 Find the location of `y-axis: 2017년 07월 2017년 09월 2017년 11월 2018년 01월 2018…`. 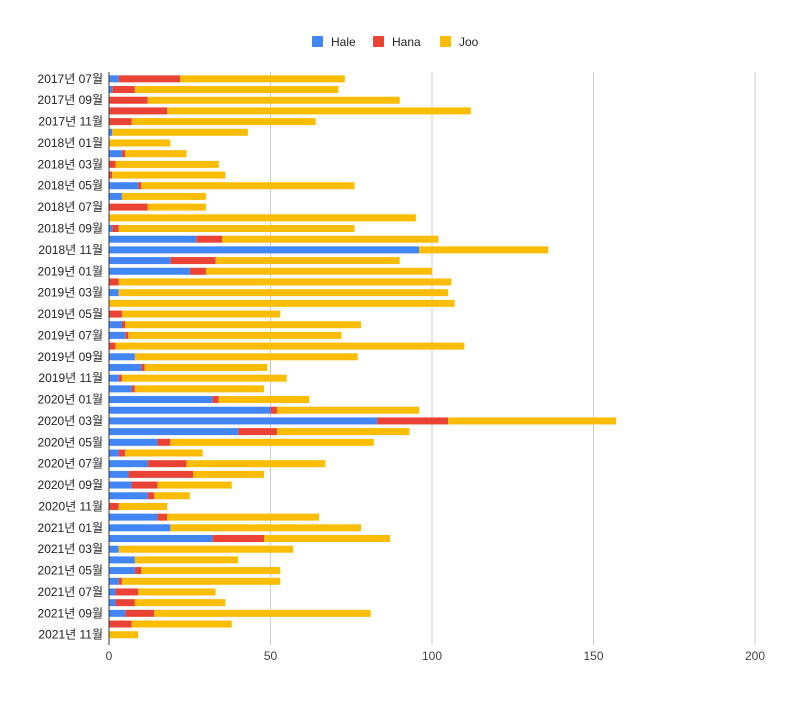

y-axis: 2017년 07월 2017년 09월 2017년 11월 2018년 01월 2018… is located at coordinates (70, 357).